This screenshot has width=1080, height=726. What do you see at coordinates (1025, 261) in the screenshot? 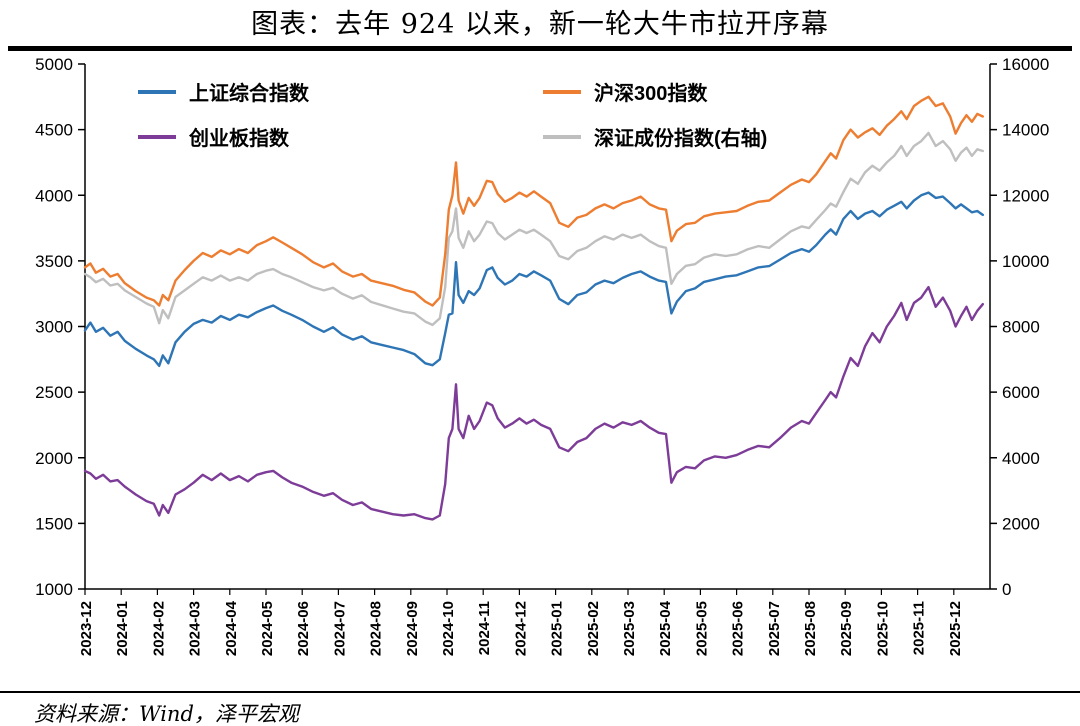
I see `right-axis-tick-label: 10000` at bounding box center [1025, 261].